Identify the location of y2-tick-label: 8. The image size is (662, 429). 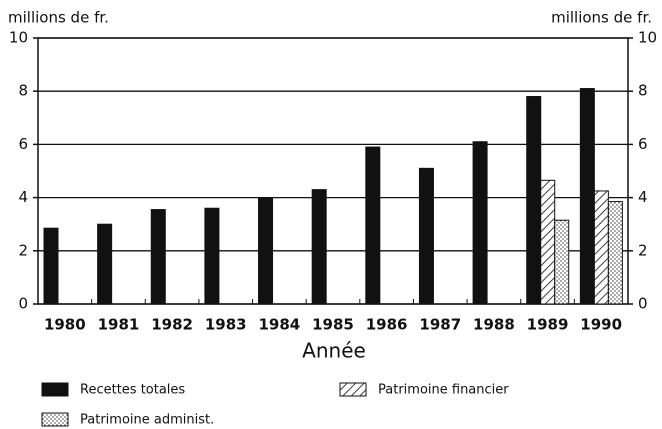
(643, 91).